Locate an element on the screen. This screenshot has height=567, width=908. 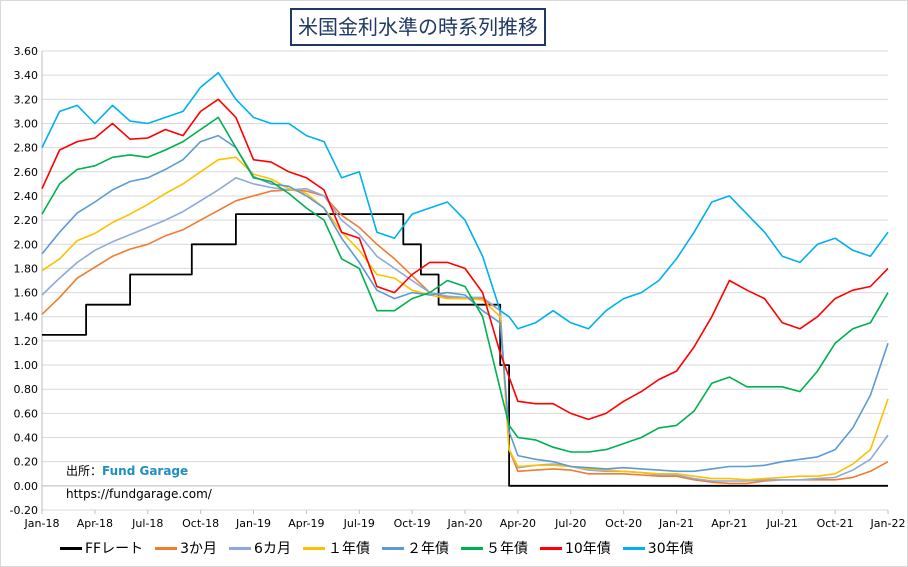
y-tick-label: 1.60 is located at coordinates (26, 293).